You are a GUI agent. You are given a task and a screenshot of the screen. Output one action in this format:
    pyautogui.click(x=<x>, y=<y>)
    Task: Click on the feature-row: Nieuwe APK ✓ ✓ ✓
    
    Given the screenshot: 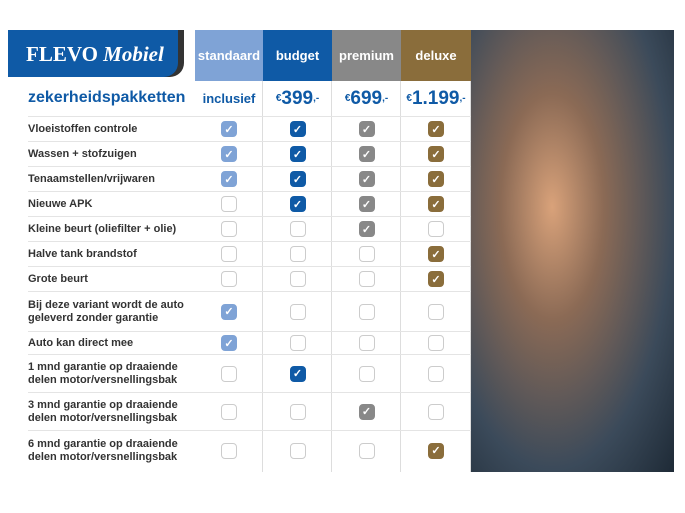 What is the action you would take?
    pyautogui.click(x=249, y=203)
    